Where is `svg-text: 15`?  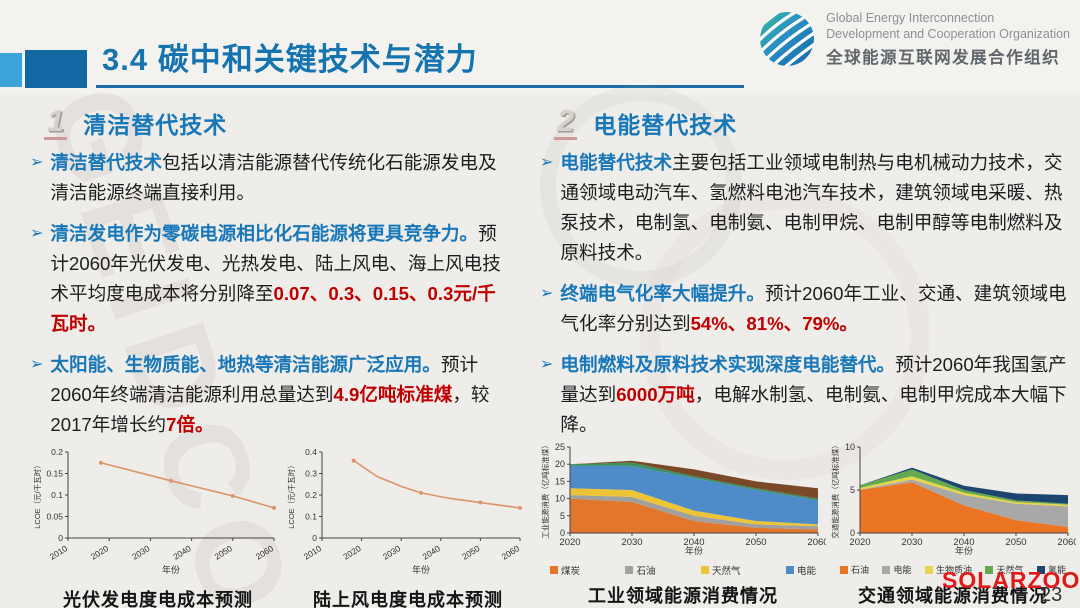
svg-text: 15 is located at coordinates (560, 481).